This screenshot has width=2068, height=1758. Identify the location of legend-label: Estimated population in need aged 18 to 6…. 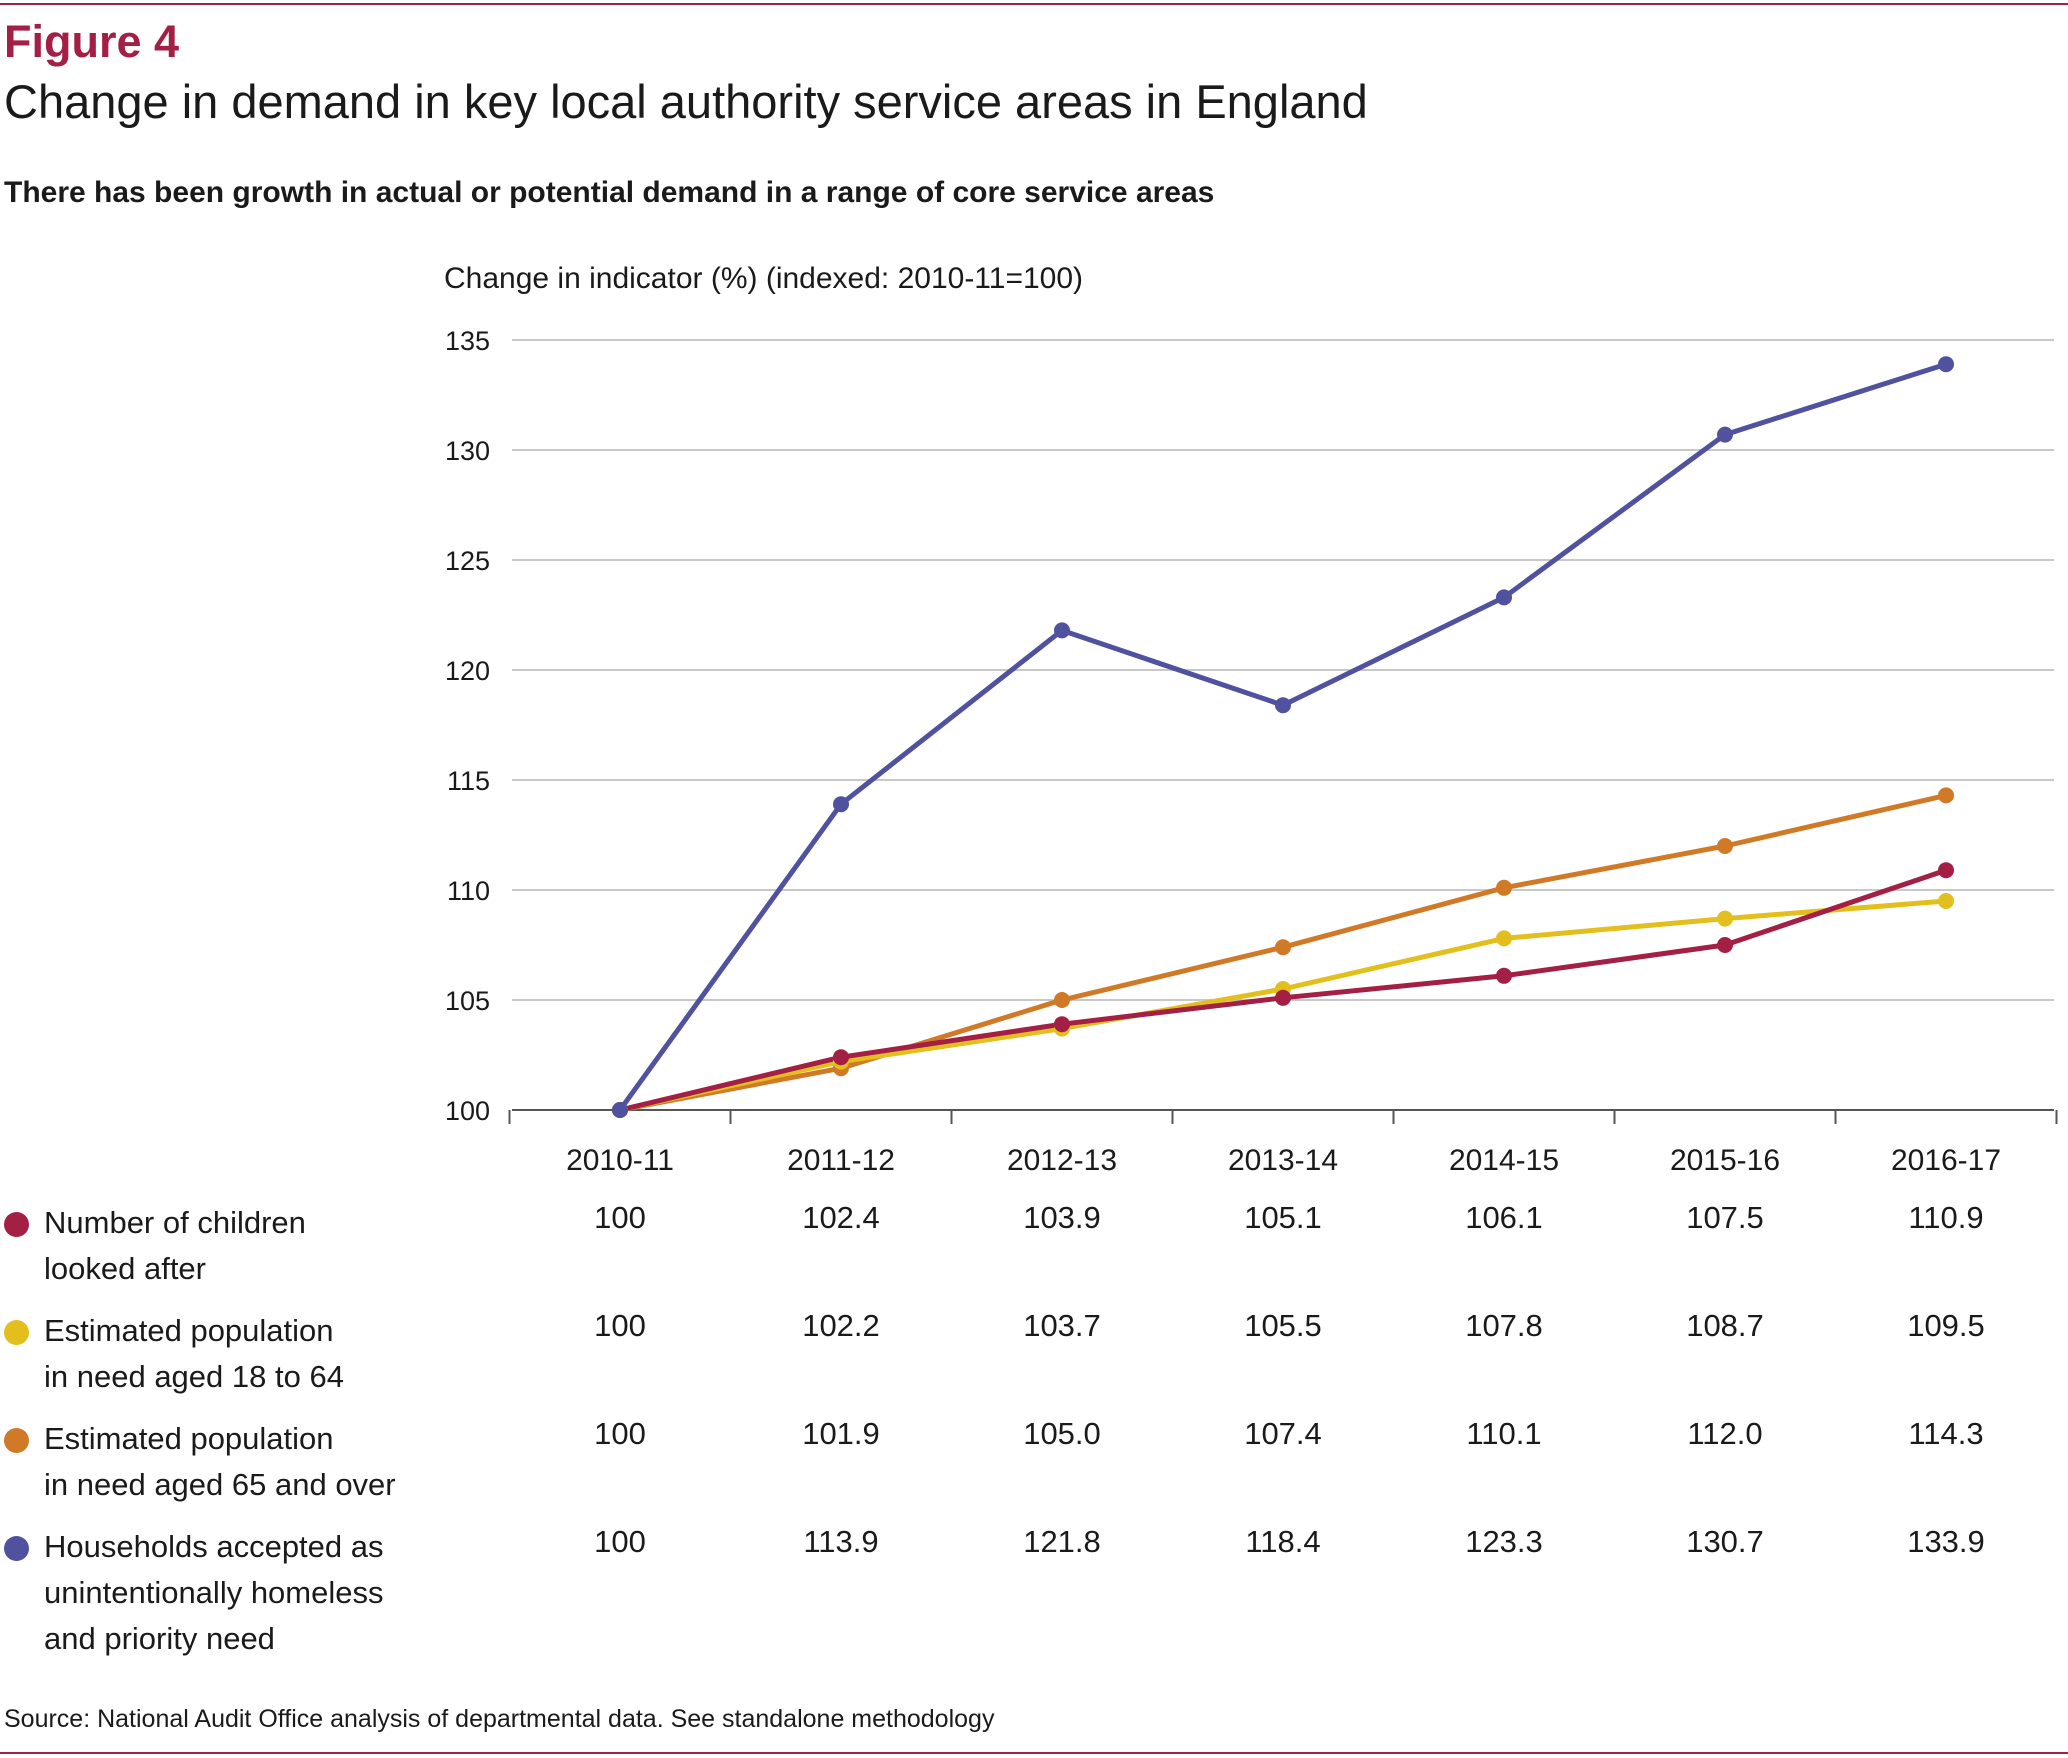
(194, 1353).